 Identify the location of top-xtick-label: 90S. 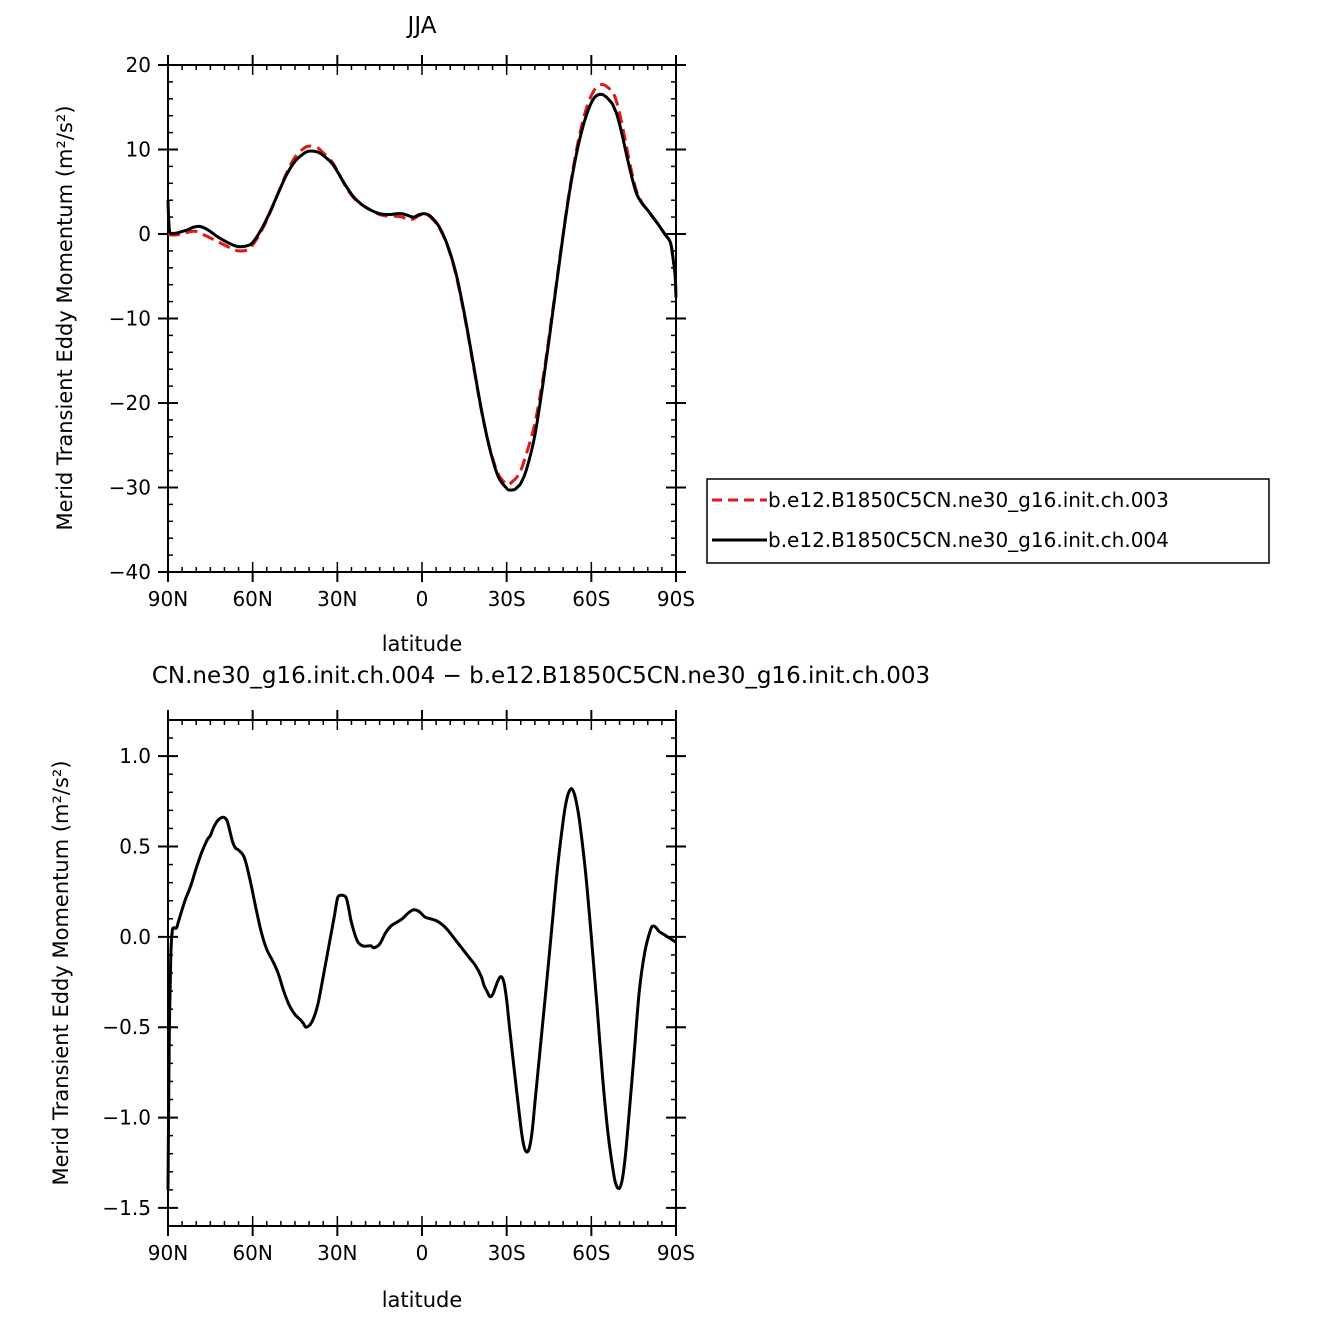
(676, 599).